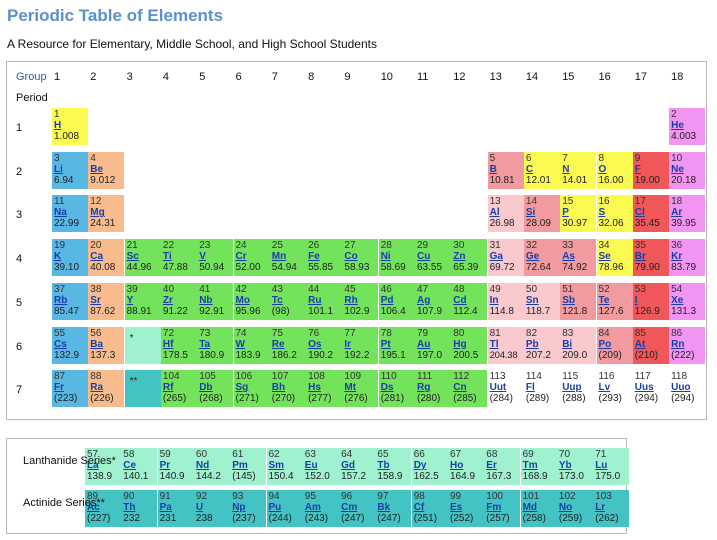  Describe the element at coordinates (97, 344) in the screenshot. I see `element-symbol-link: Ba` at that location.